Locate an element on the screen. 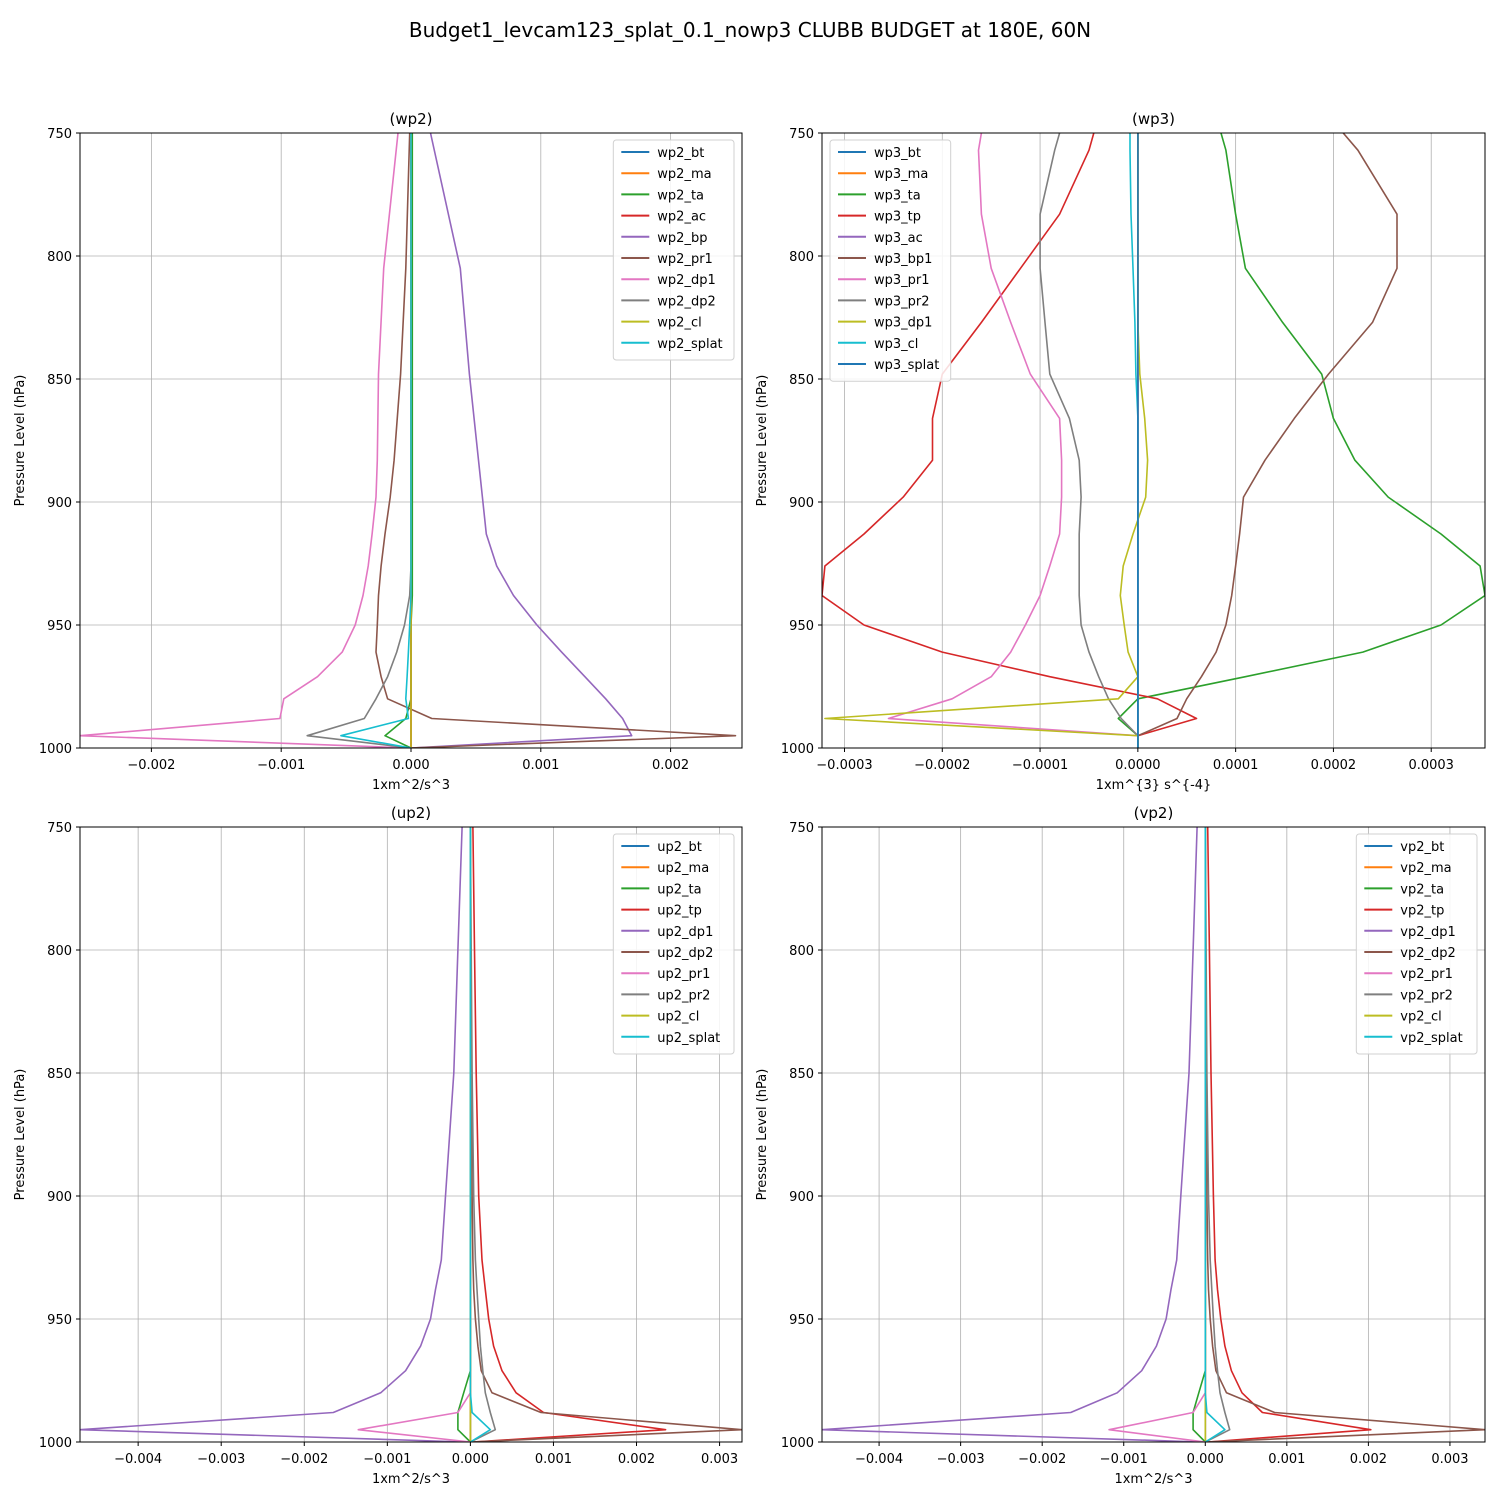 The width and height of the screenshot is (1500, 1500). legend-label: vp2_bt is located at coordinates (1422, 847).